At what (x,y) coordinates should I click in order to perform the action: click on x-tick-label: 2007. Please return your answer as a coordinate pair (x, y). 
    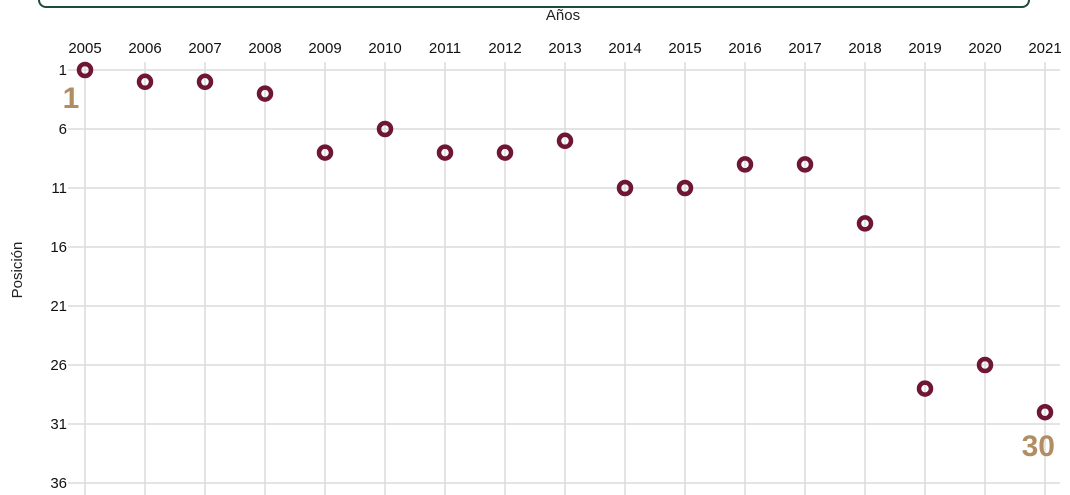
    Looking at the image, I should click on (204, 48).